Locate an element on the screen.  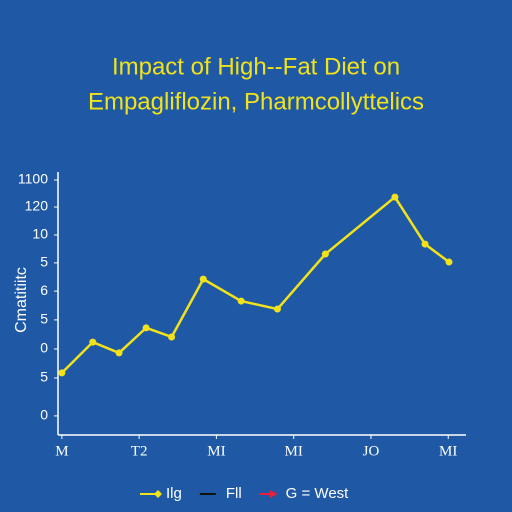
x-tick-label: M is located at coordinates (61, 451).